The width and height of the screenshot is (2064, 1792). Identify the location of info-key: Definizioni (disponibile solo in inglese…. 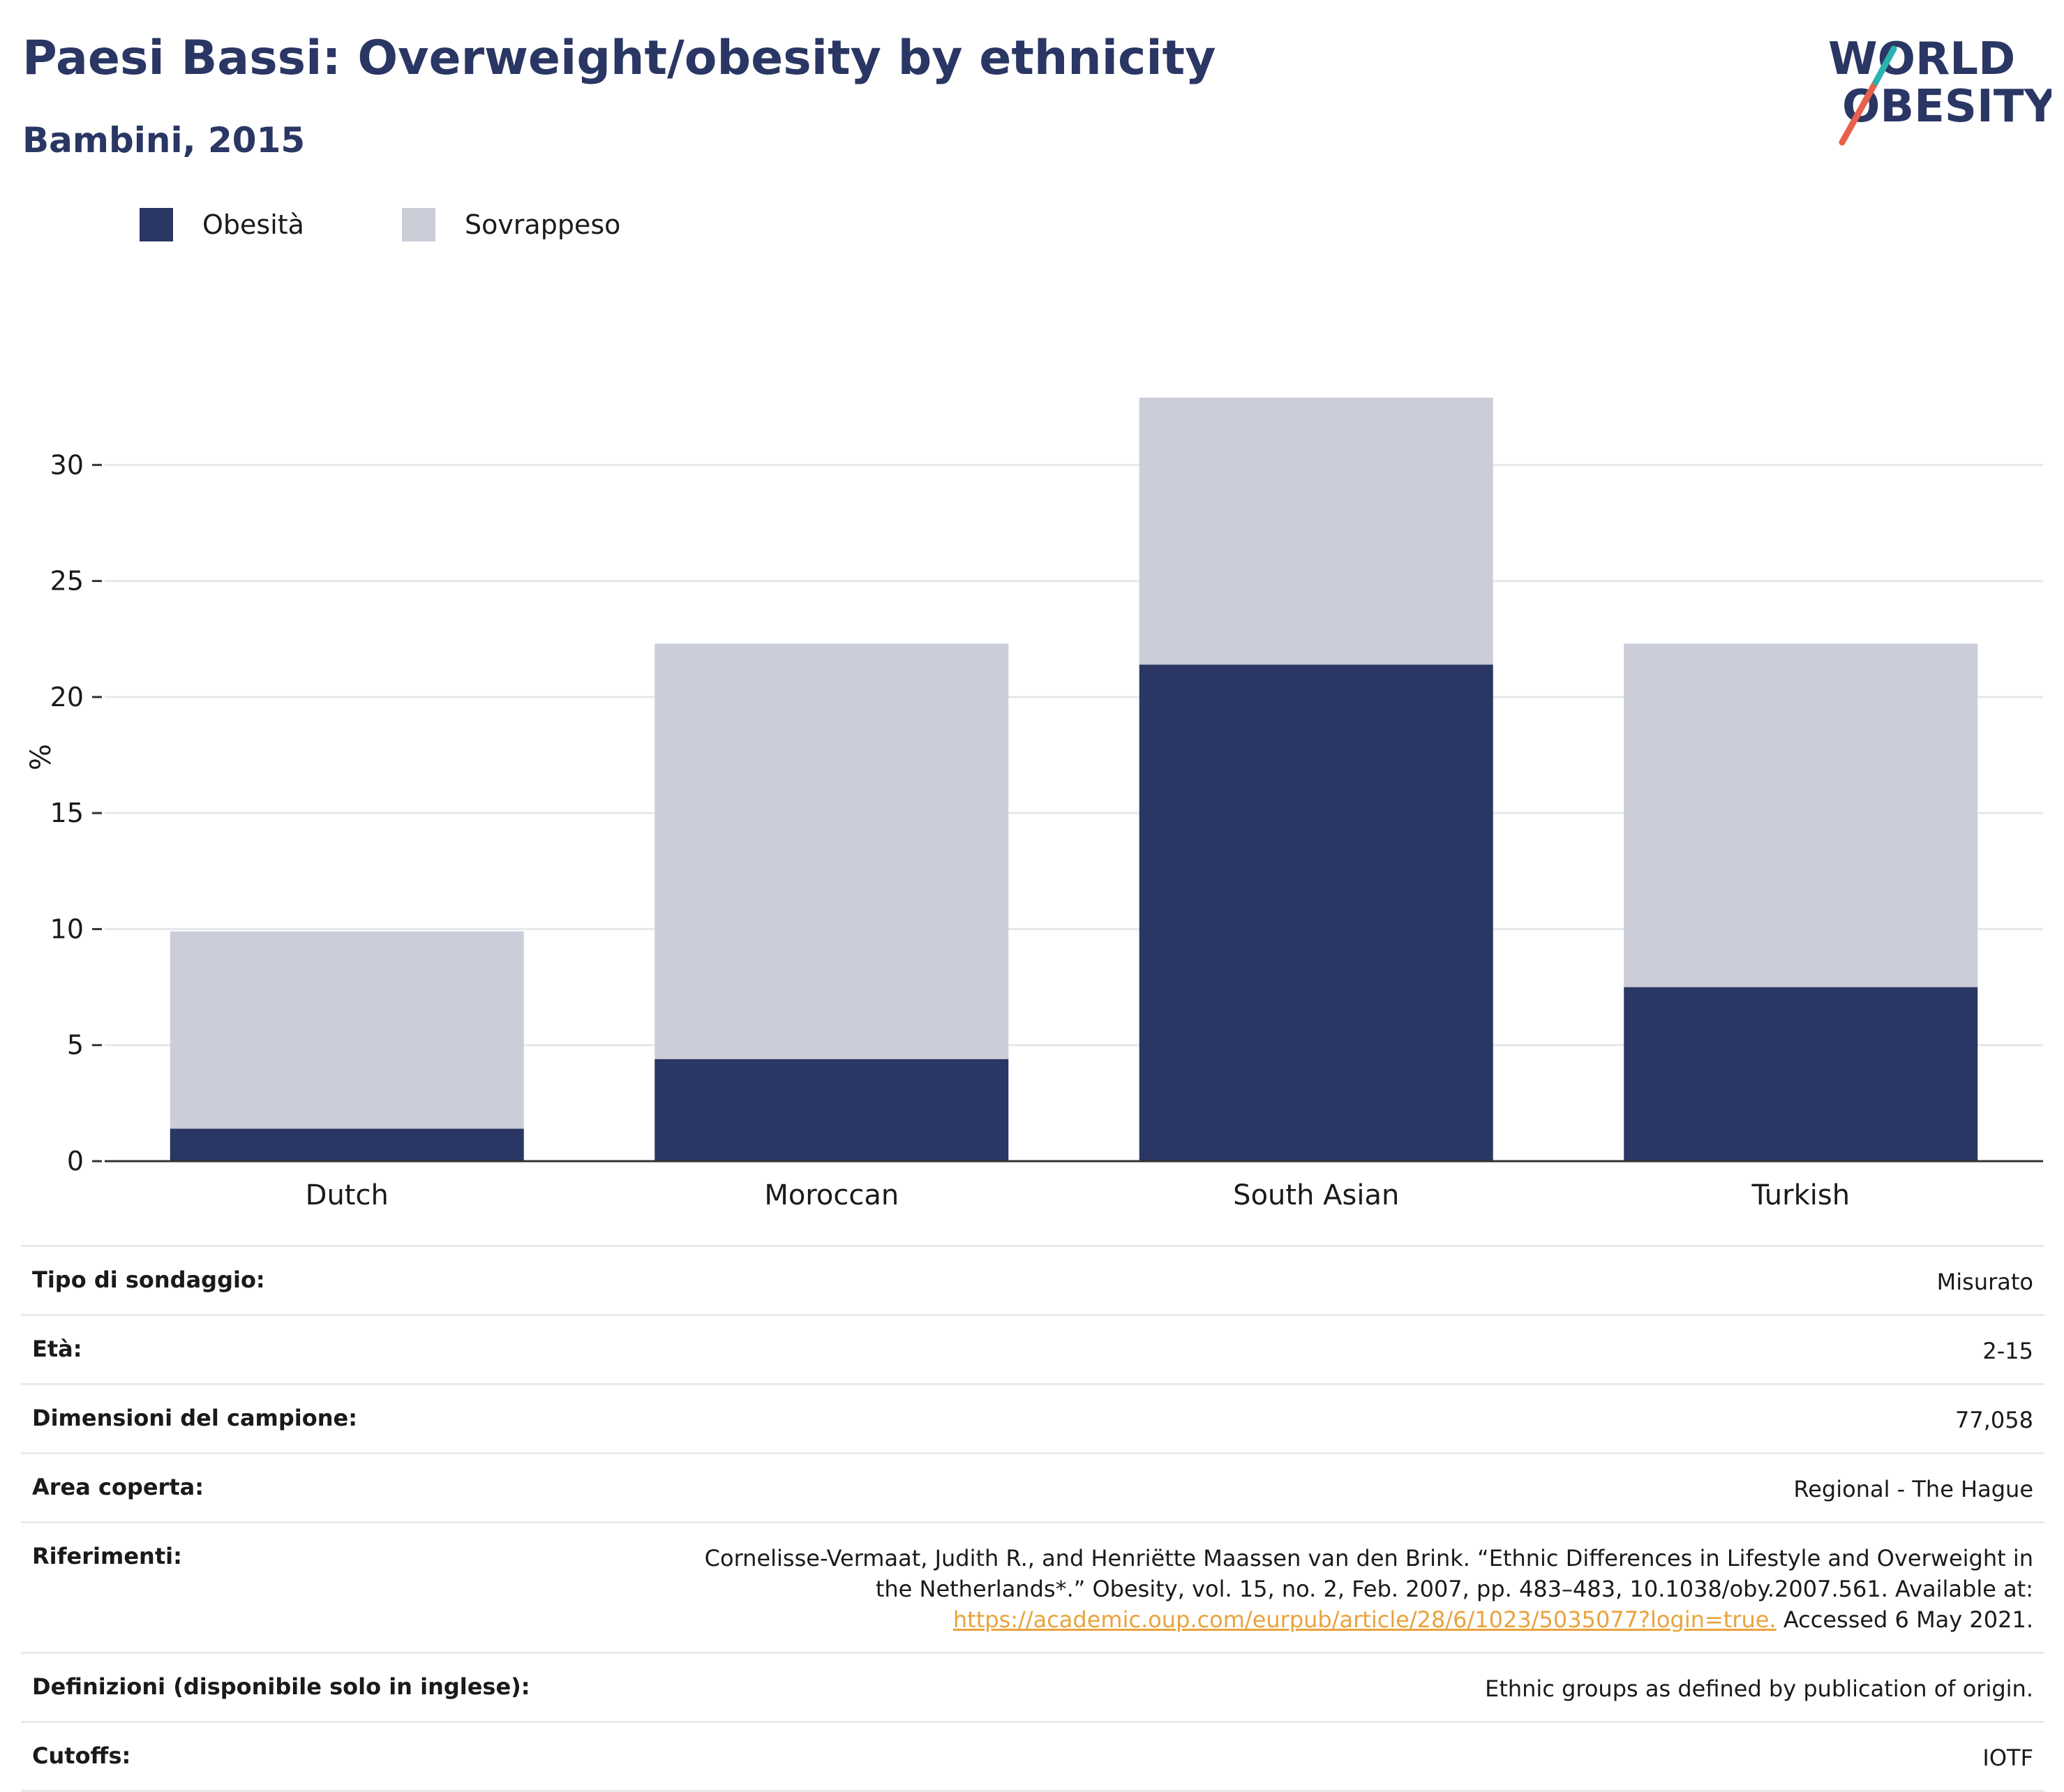
(281, 1686).